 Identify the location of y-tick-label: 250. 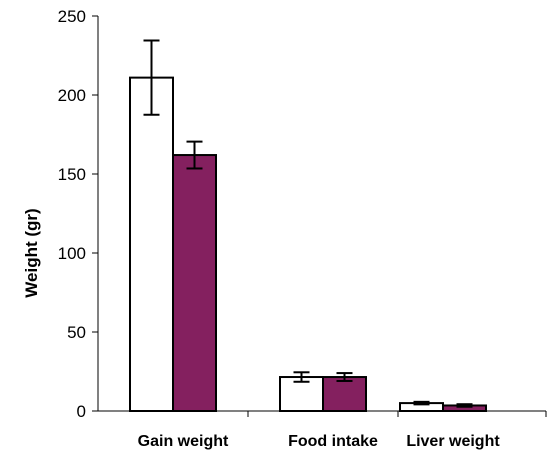
(72, 16).